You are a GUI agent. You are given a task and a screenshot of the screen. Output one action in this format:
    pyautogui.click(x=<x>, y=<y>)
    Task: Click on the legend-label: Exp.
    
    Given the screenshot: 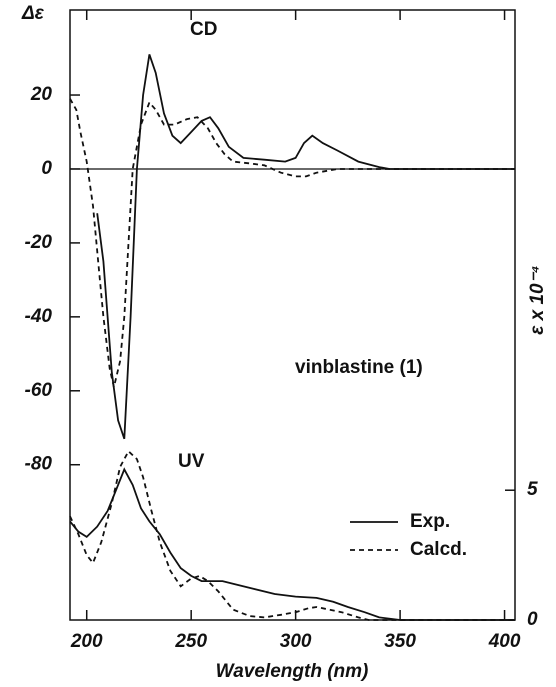 What is the action you would take?
    pyautogui.click(x=430, y=521)
    